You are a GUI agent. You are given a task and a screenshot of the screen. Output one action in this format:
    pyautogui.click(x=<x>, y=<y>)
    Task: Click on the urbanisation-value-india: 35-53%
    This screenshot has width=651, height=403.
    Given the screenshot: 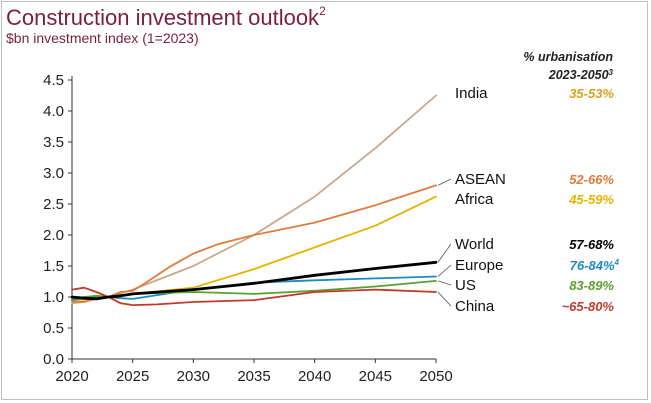 What is the action you would take?
    pyautogui.click(x=591, y=93)
    